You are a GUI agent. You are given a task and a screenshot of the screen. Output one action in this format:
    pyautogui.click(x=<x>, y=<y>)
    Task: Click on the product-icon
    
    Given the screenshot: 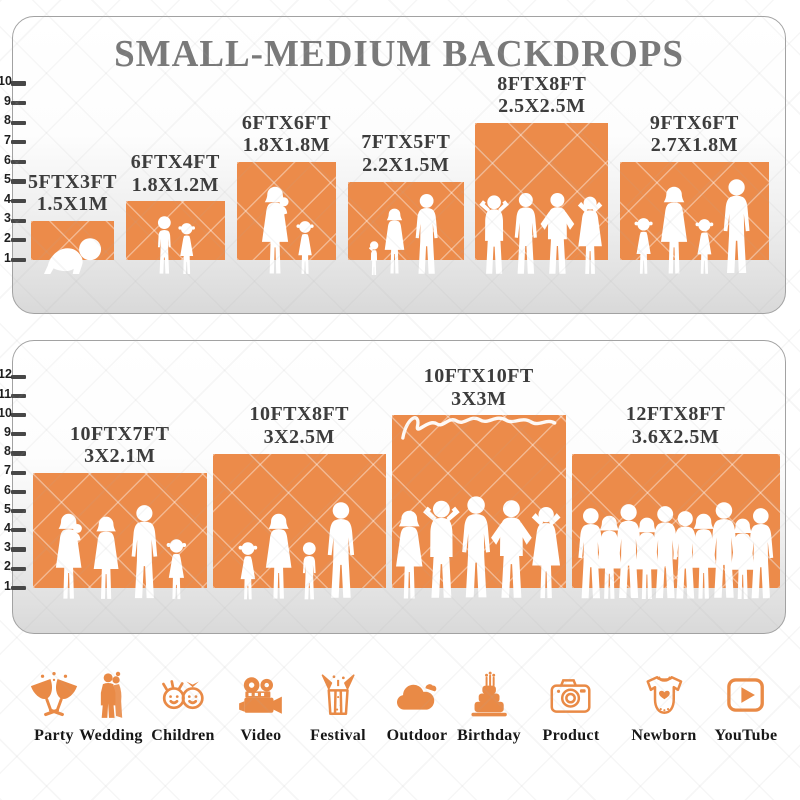 What is the action you would take?
    pyautogui.click(x=570, y=696)
    